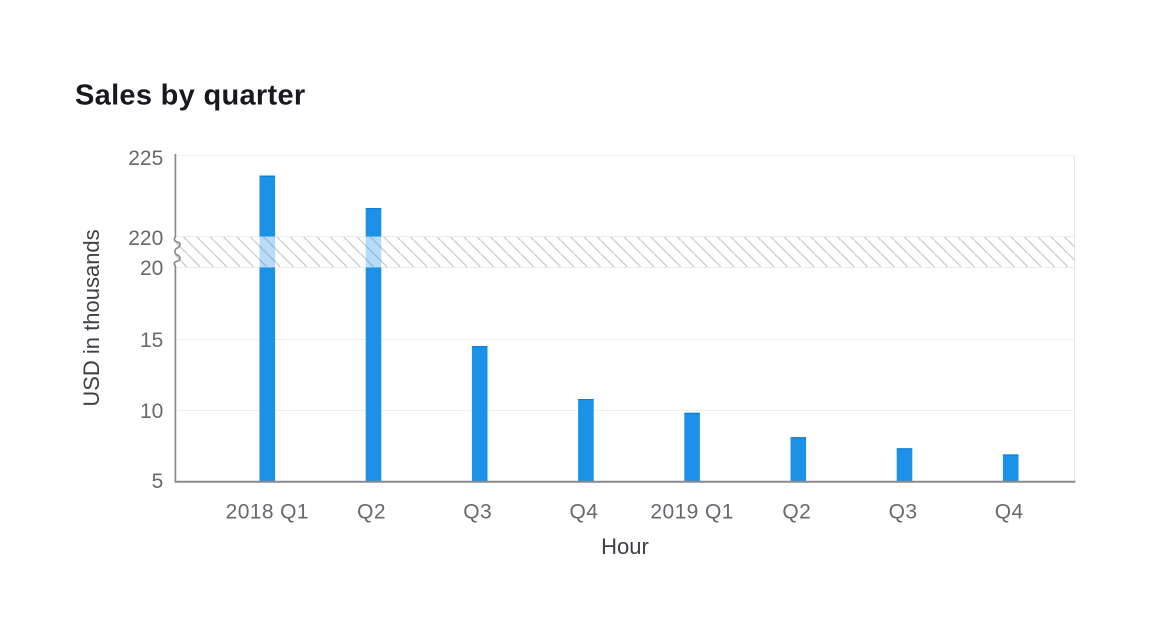  What do you see at coordinates (145, 158) in the screenshot?
I see `svg-text: 225` at bounding box center [145, 158].